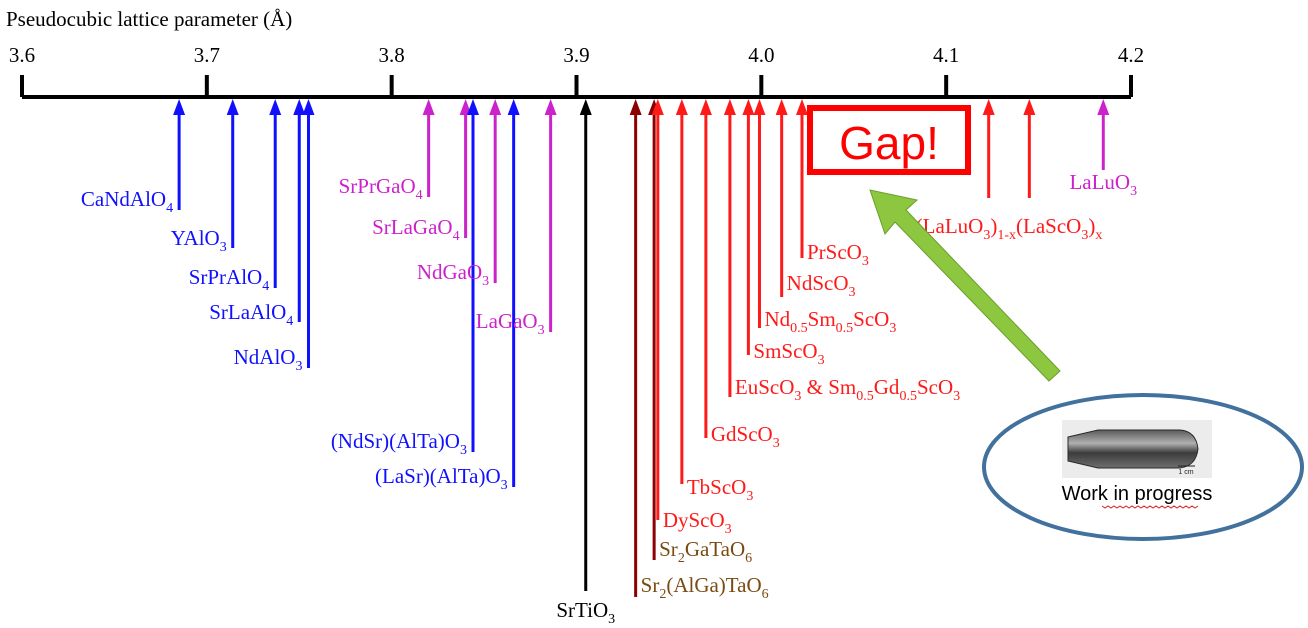 This screenshot has height=628, width=1308. Describe the element at coordinates (1131, 55) in the screenshot. I see `axis-tick-label: 4.2` at that location.